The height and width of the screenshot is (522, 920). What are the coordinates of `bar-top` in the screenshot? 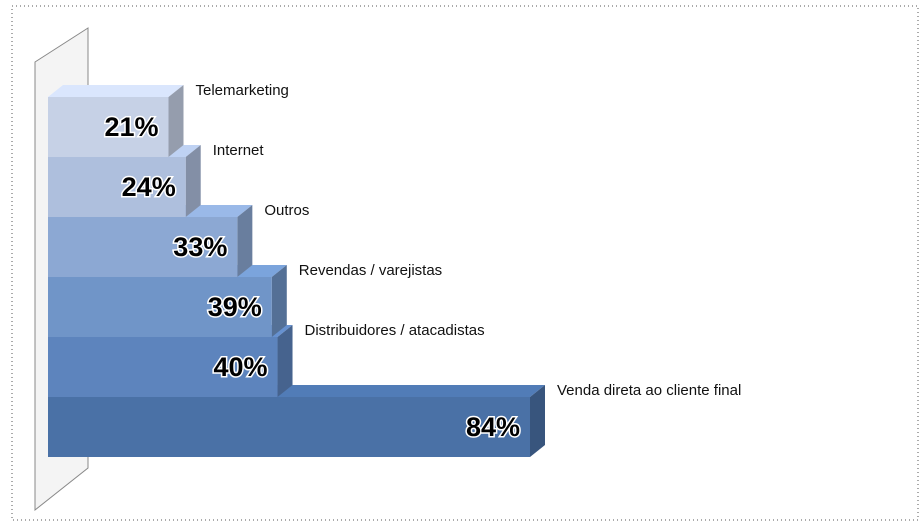 It's located at (116, 91).